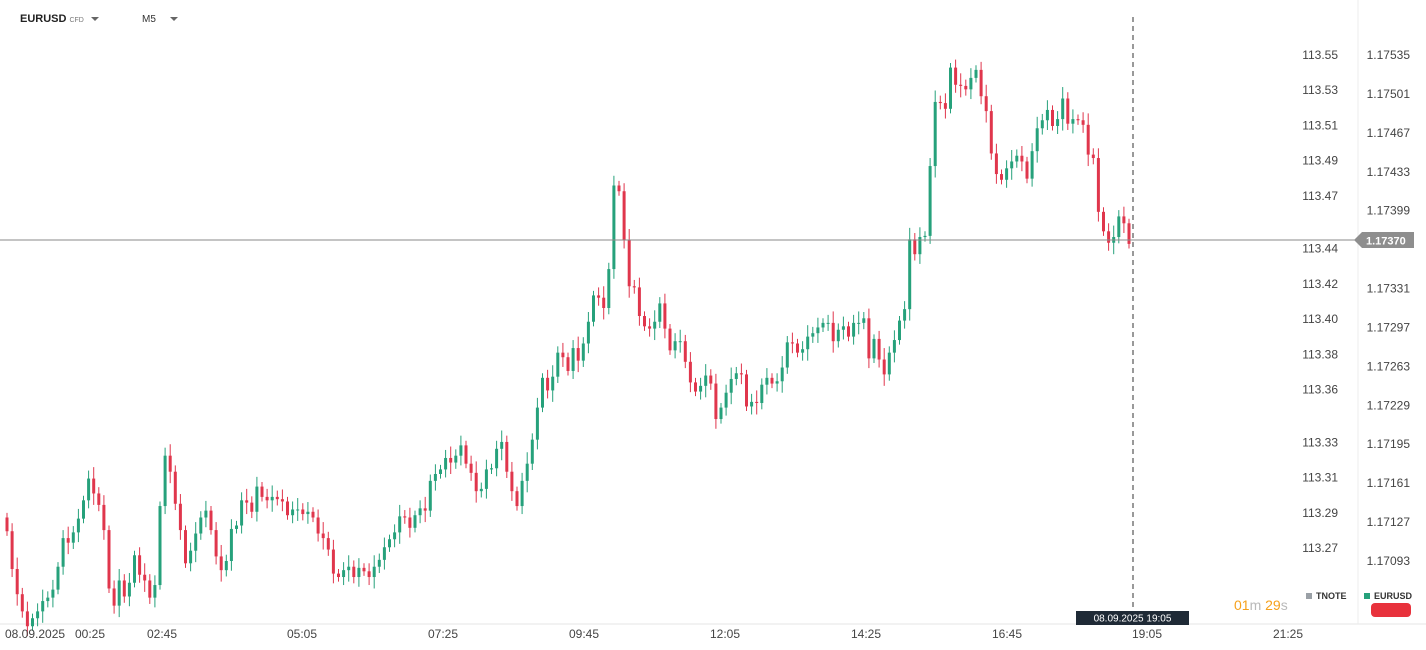 This screenshot has width=1426, height=650. What do you see at coordinates (1320, 548) in the screenshot?
I see `tnote-tick-label: 113.27` at bounding box center [1320, 548].